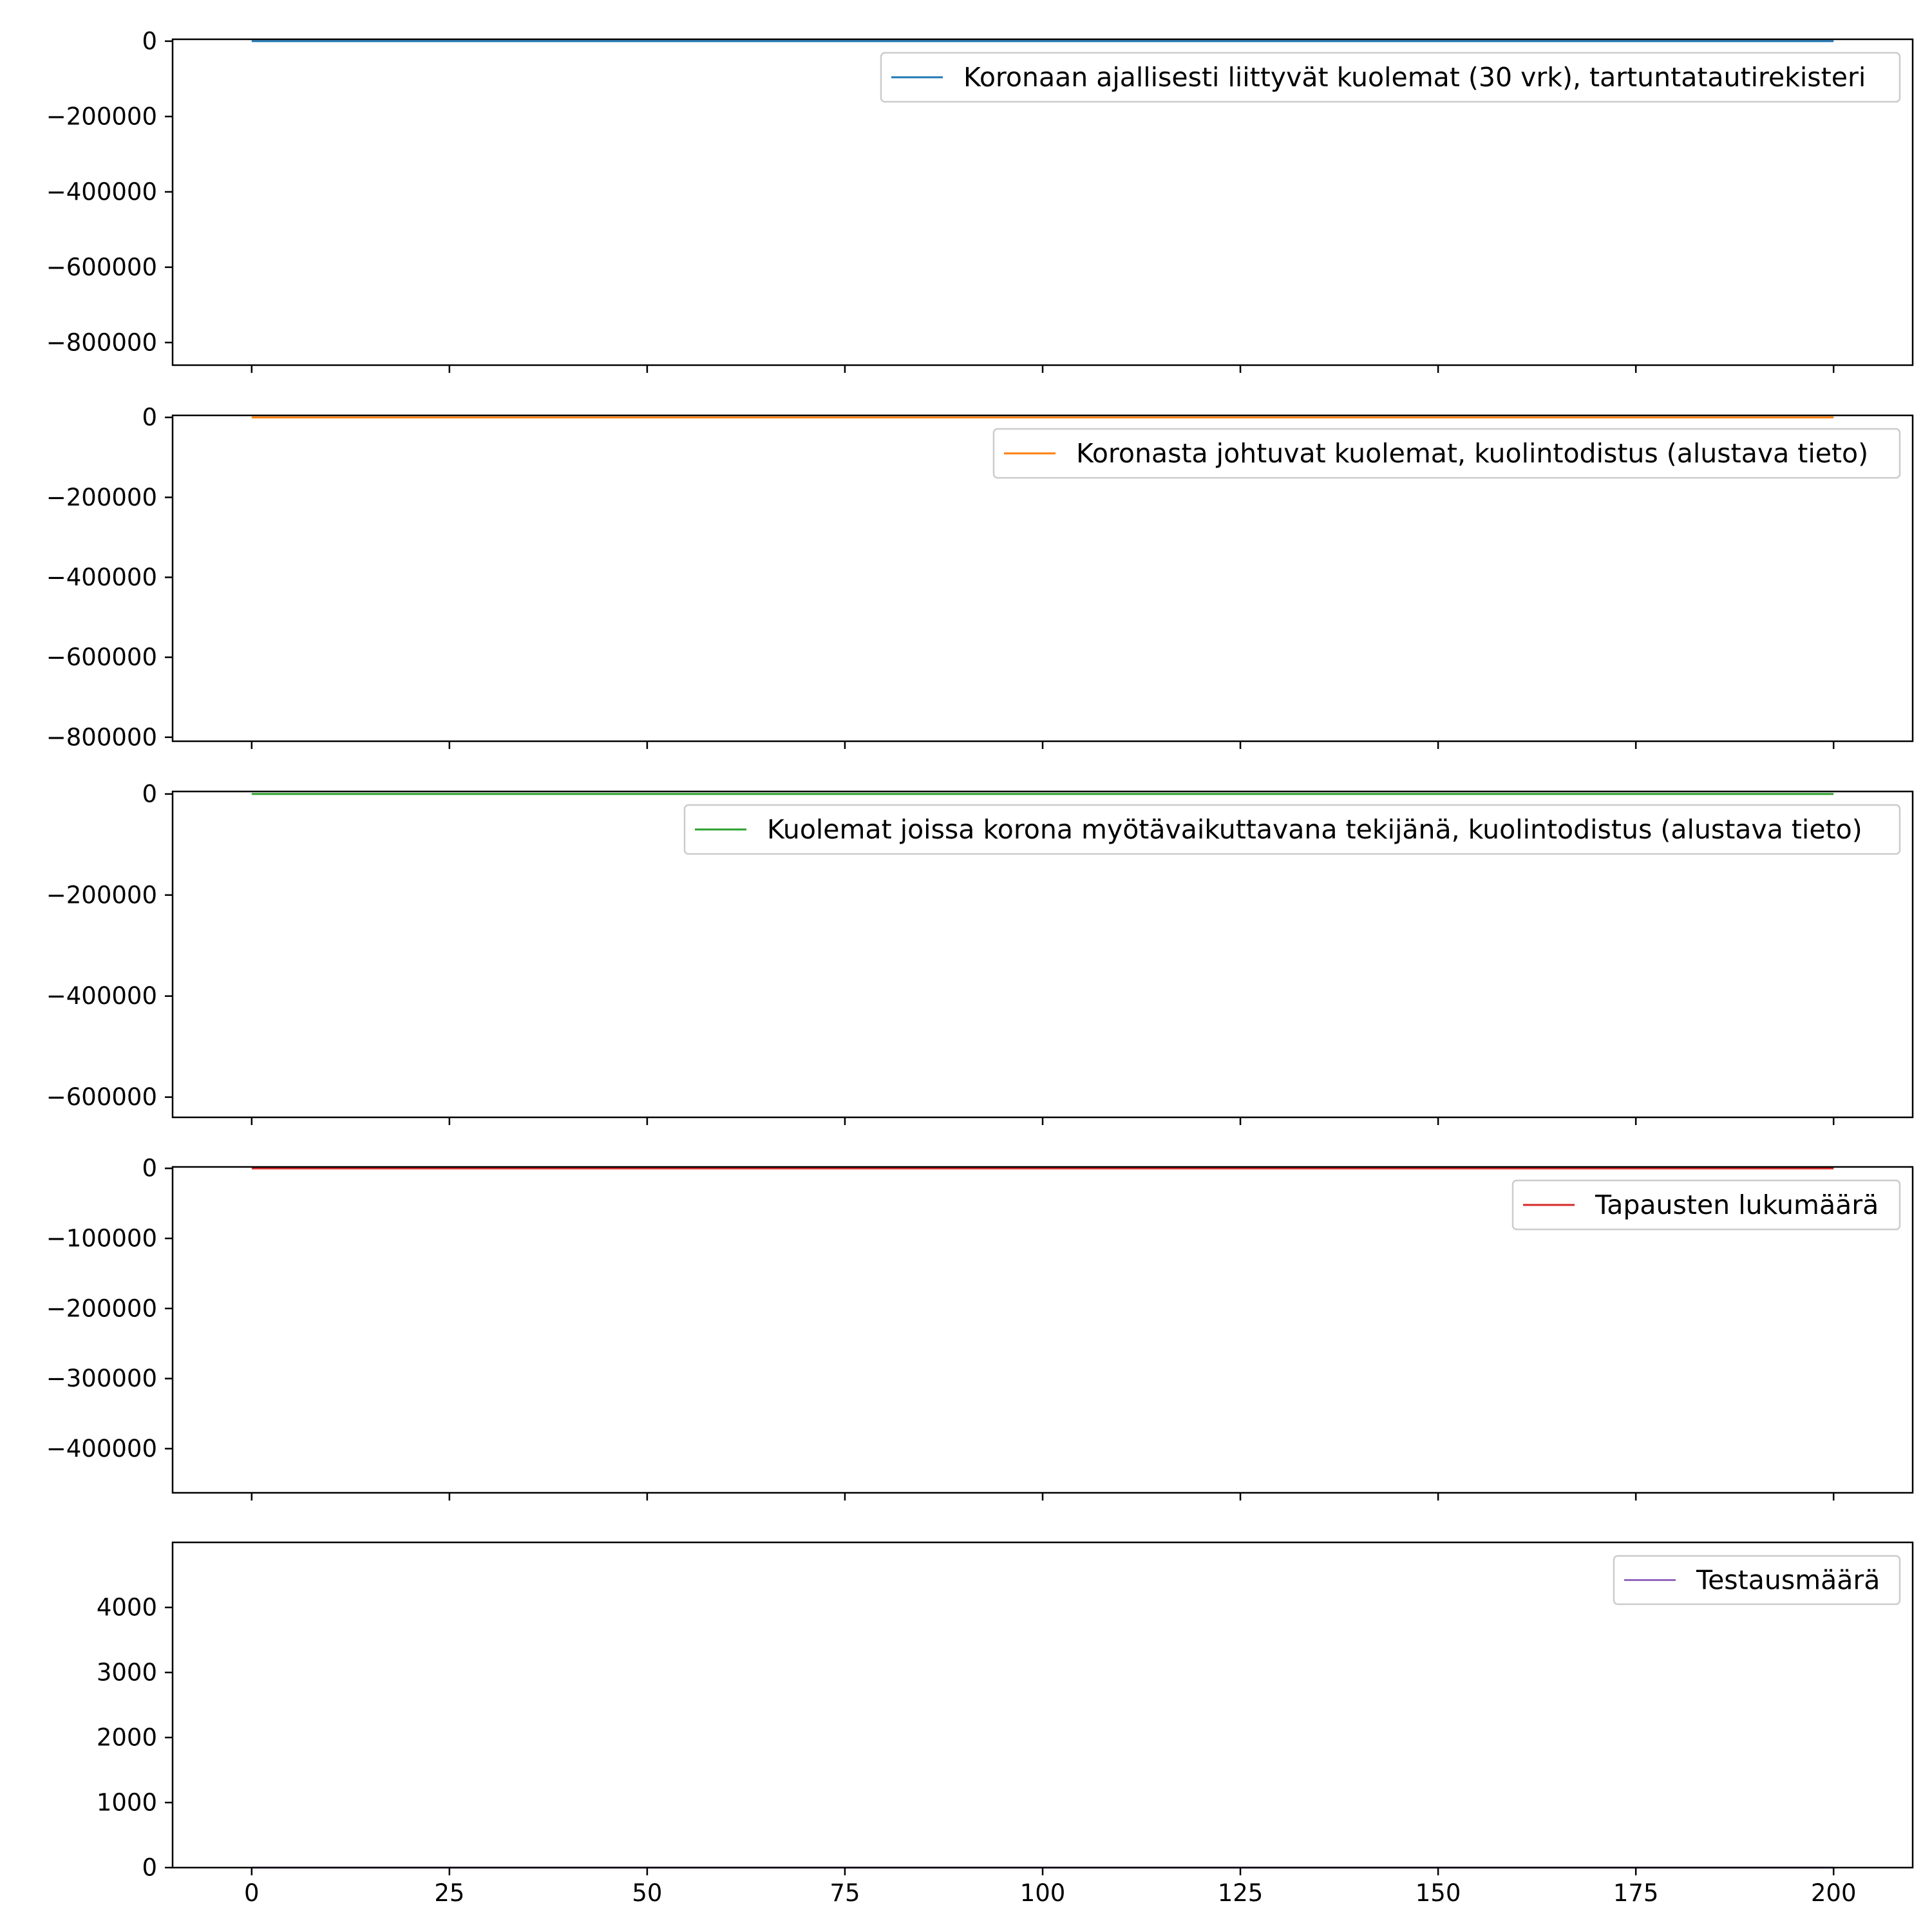 Image resolution: width=1932 pixels, height=1932 pixels. I want to click on legend-4: Tapausten lukumäärä, so click(1706, 1205).